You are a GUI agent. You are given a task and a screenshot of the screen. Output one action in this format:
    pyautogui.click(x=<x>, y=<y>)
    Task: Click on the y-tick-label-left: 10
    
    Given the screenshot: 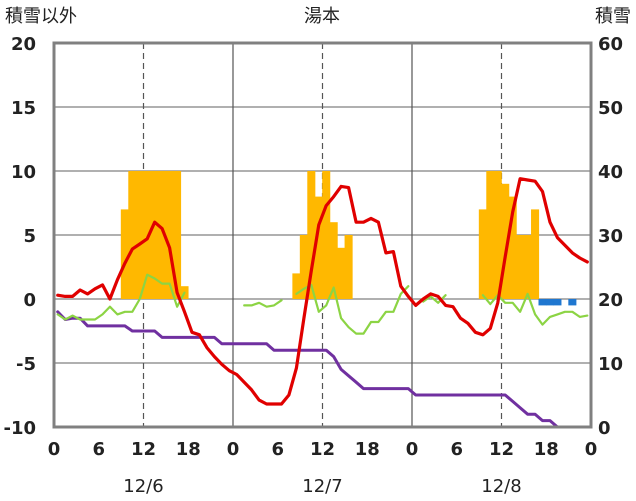 What is the action you would take?
    pyautogui.click(x=23, y=172)
    